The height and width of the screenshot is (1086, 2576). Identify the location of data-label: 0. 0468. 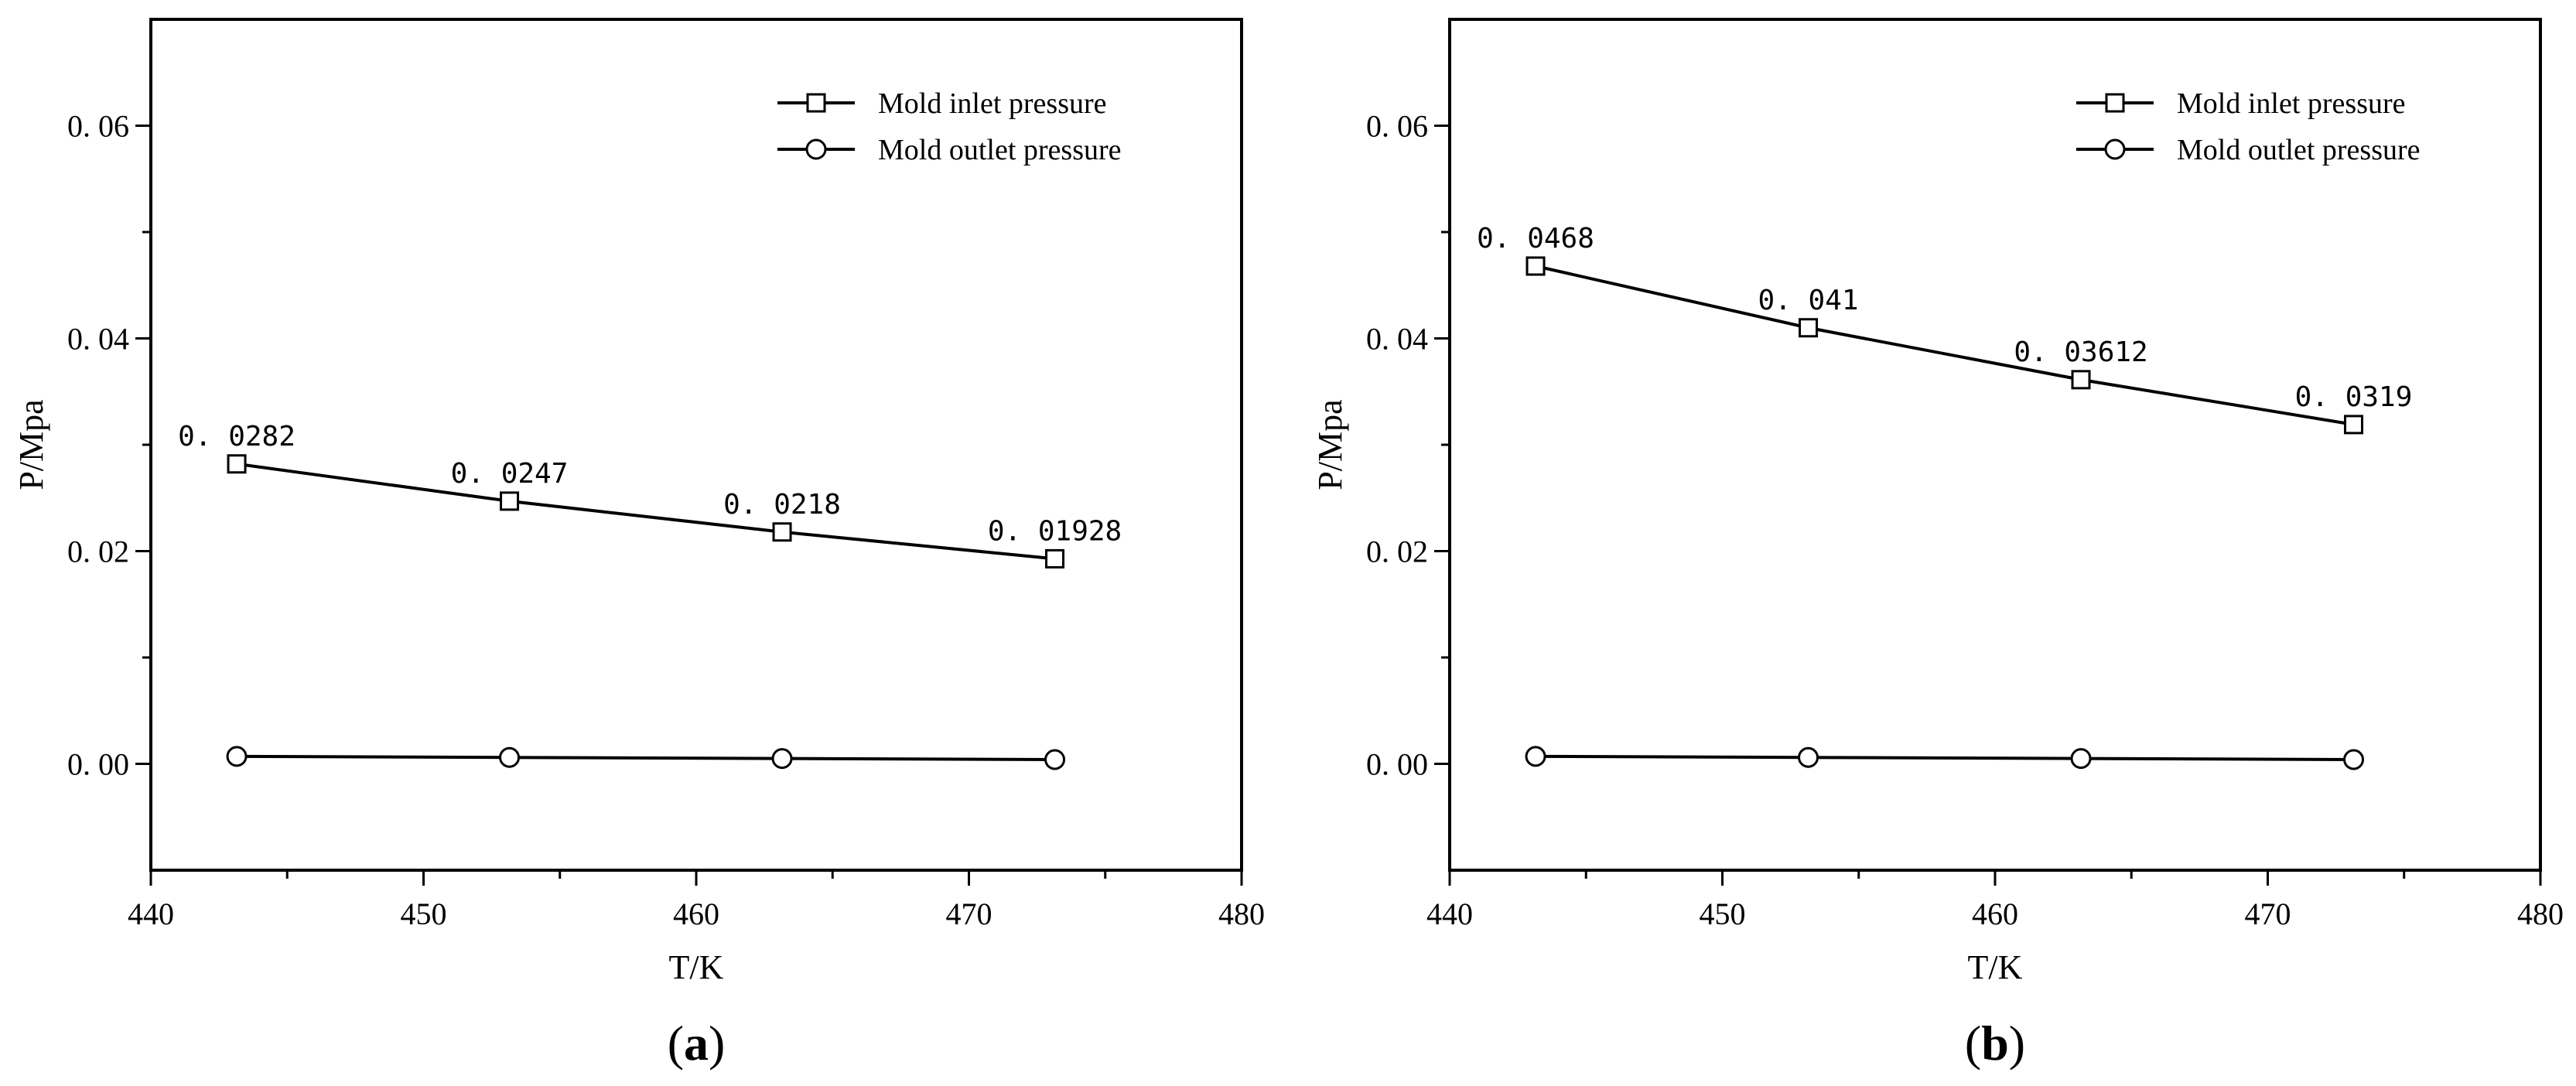
(1535, 238).